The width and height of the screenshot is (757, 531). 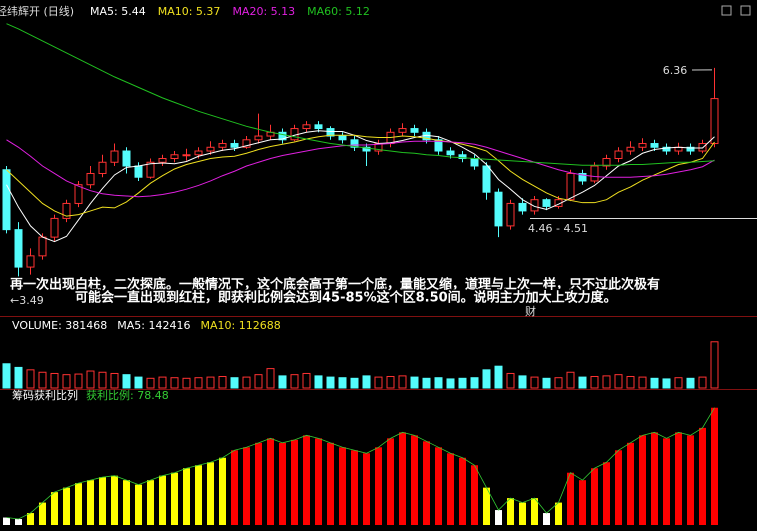 I want to click on legend-entry: 获利比例: 78.48, so click(x=127, y=395).